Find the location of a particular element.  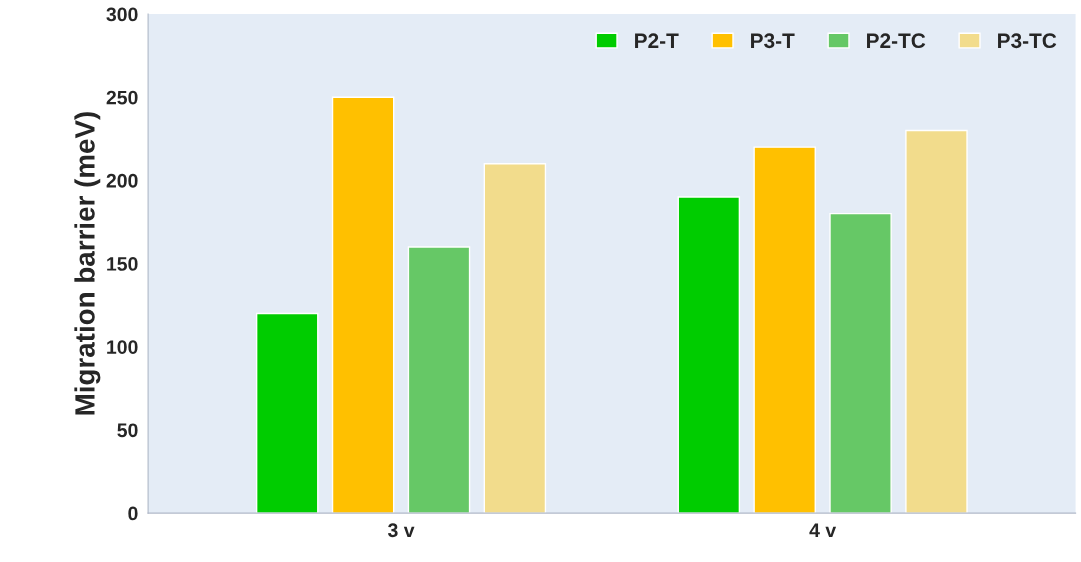

y-tick-label: 150 is located at coordinates (122, 264).